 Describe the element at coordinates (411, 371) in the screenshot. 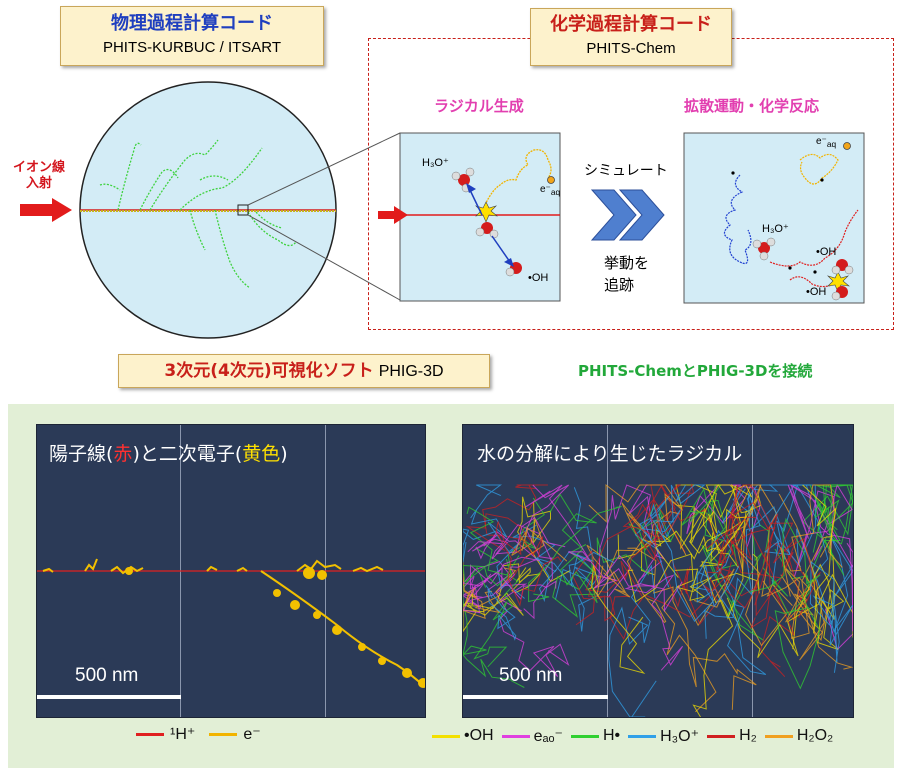

I see `viz-title-suffix: PHIG-3D` at that location.